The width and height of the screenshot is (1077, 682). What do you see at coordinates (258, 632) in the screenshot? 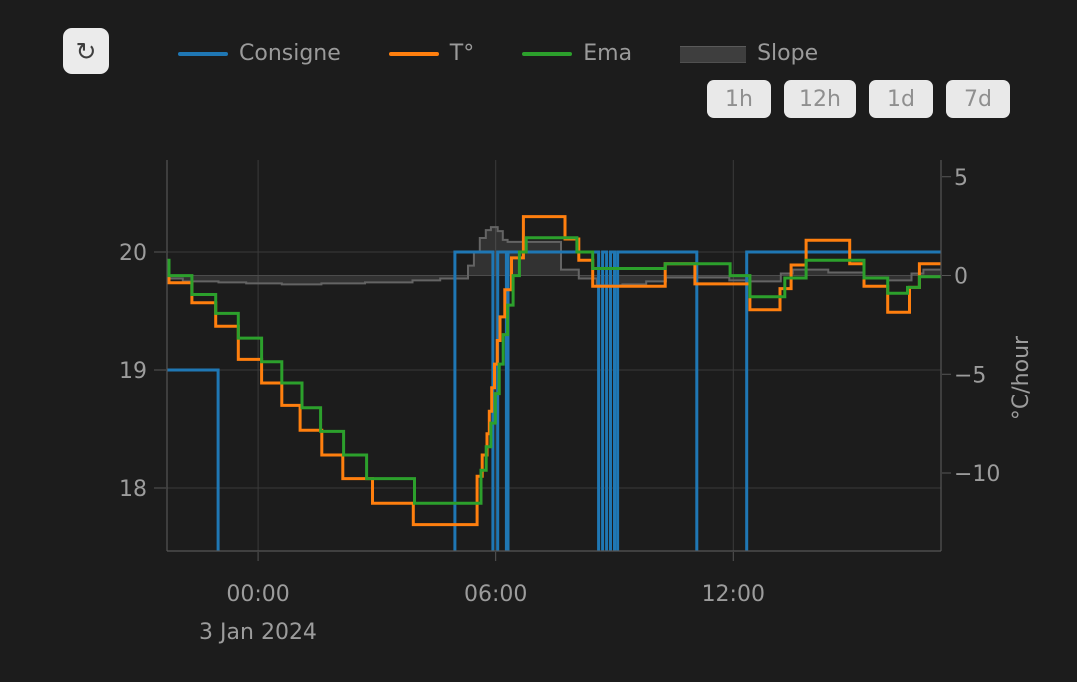
I see `x-axis-date-label: 3 Jan 2024` at bounding box center [258, 632].